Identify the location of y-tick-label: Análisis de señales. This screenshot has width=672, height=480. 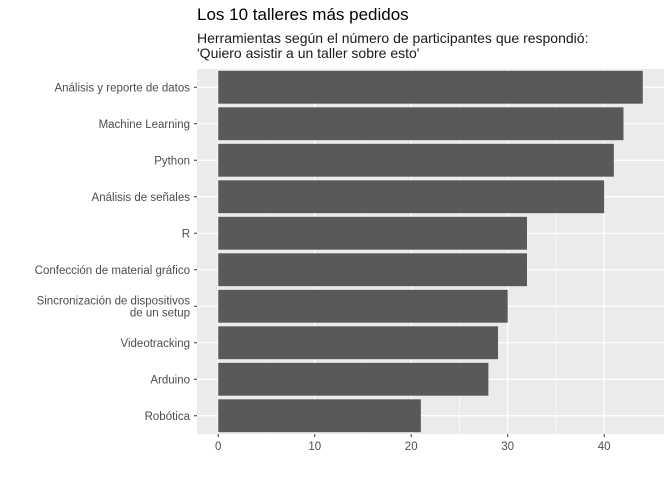
(141, 198).